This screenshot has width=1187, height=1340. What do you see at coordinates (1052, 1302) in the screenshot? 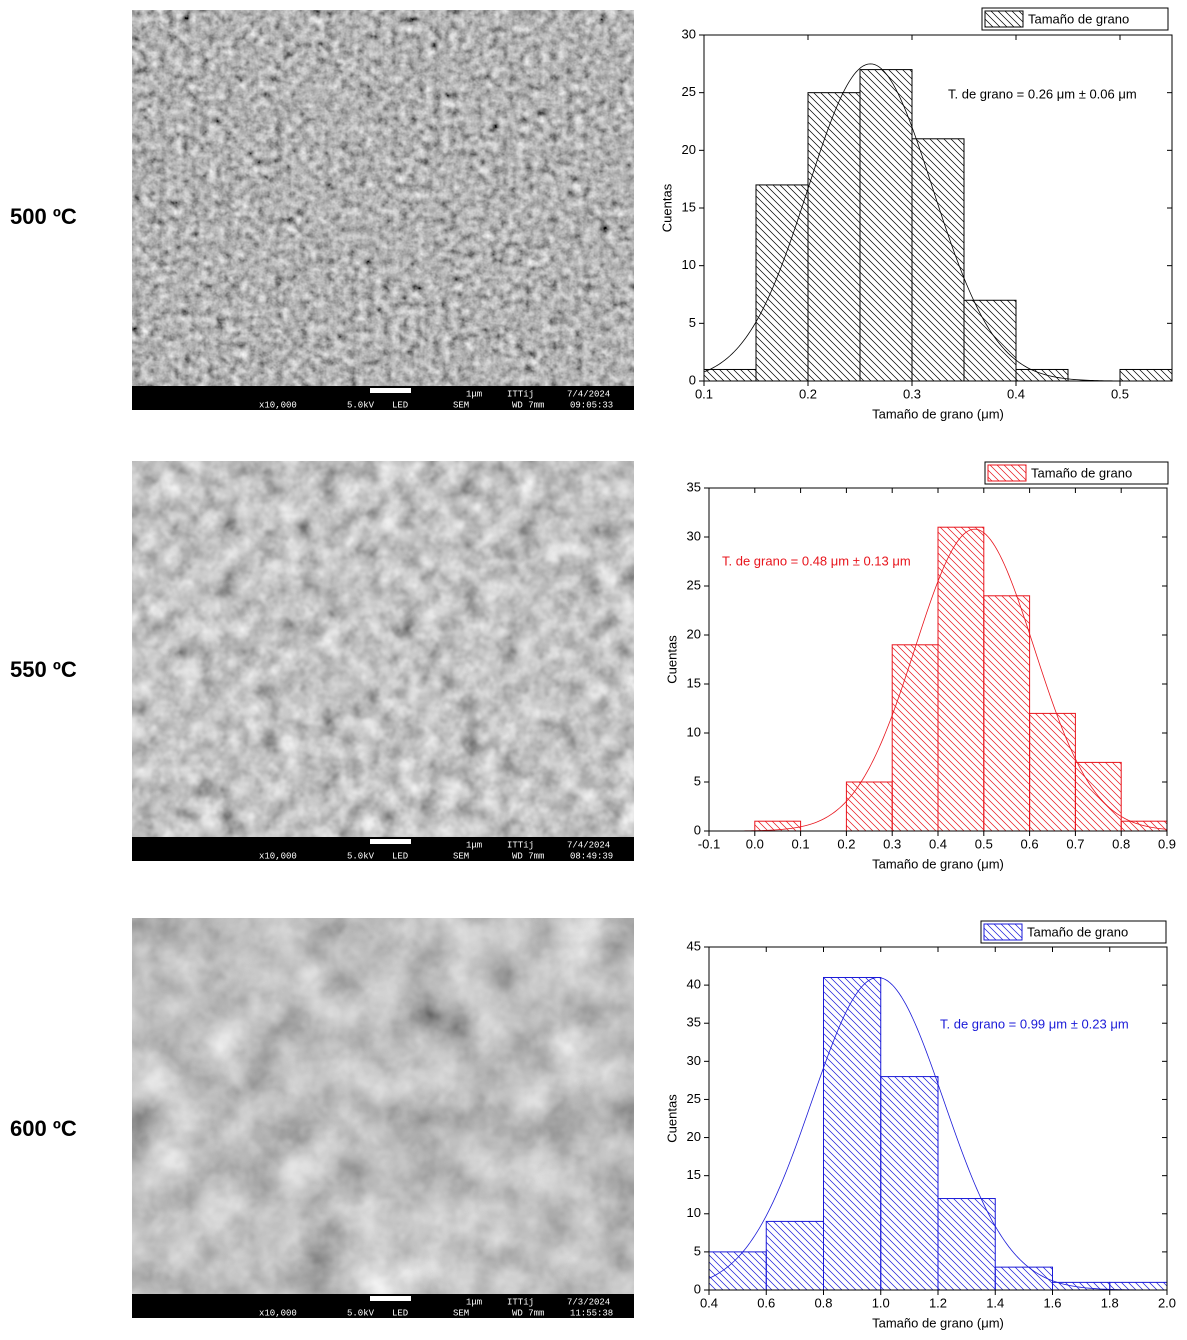
I see `x-tick-label: 1.6` at bounding box center [1052, 1302].